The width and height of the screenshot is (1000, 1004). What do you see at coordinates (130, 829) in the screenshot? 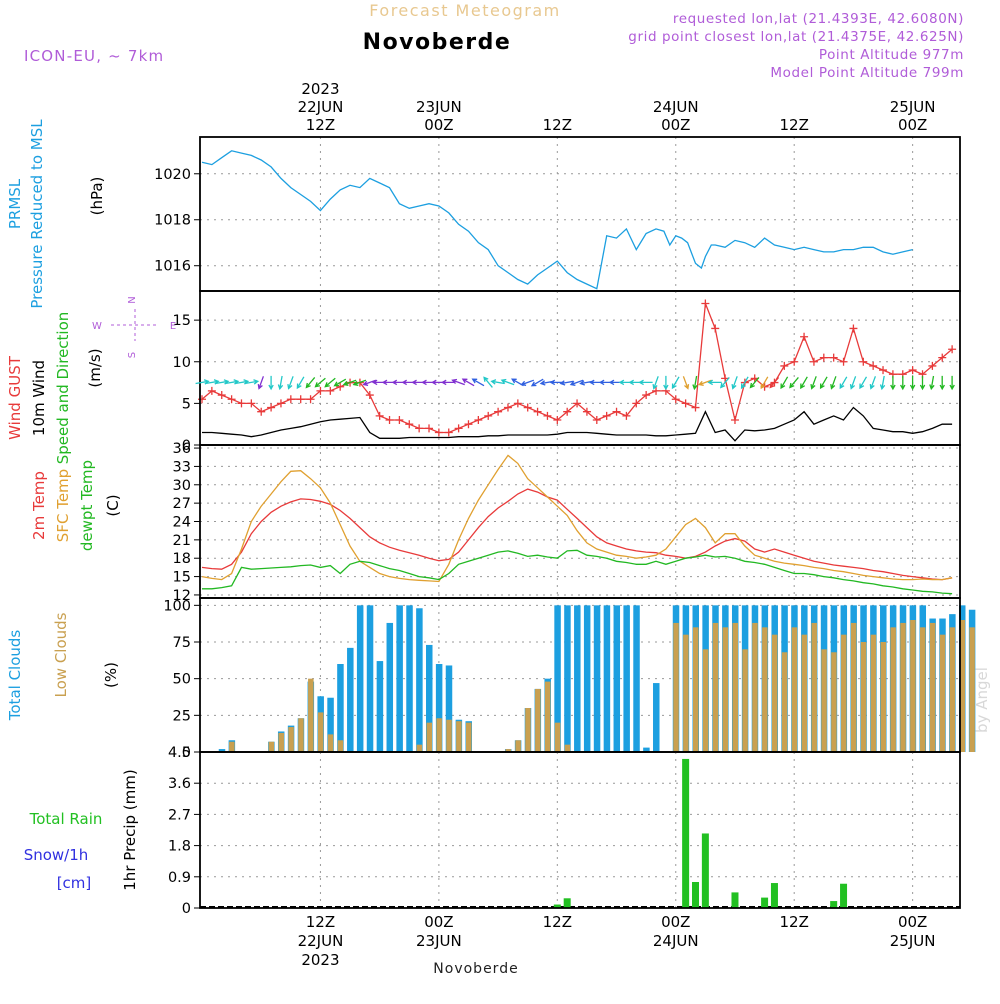
I see `panel-label: 1hr Precip (mm)` at bounding box center [130, 829].